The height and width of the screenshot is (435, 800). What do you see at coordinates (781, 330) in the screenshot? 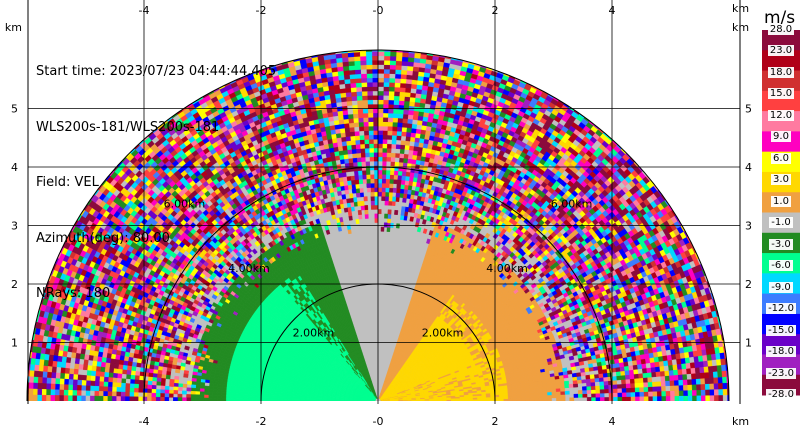
I see `colorbar-label-14: -15.0` at bounding box center [781, 330].